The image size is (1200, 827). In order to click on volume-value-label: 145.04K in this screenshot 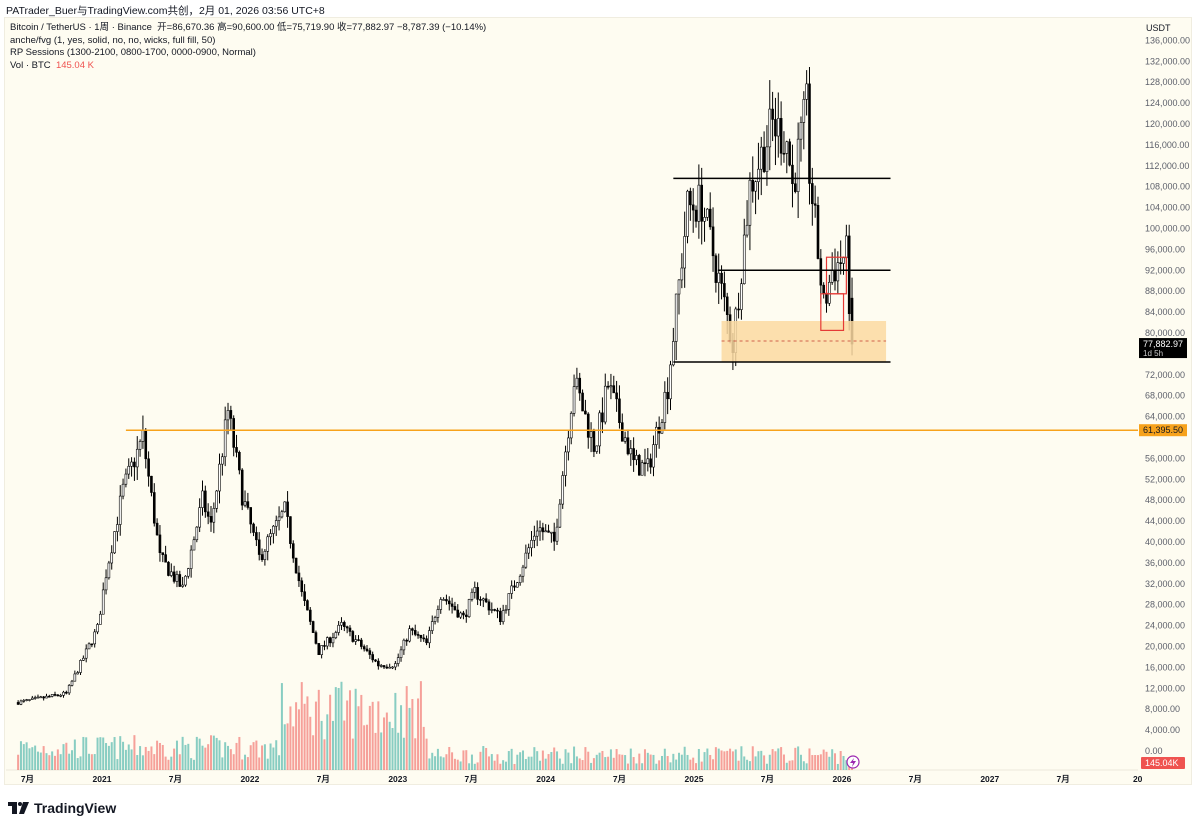, I will do `click(1162, 763)`.